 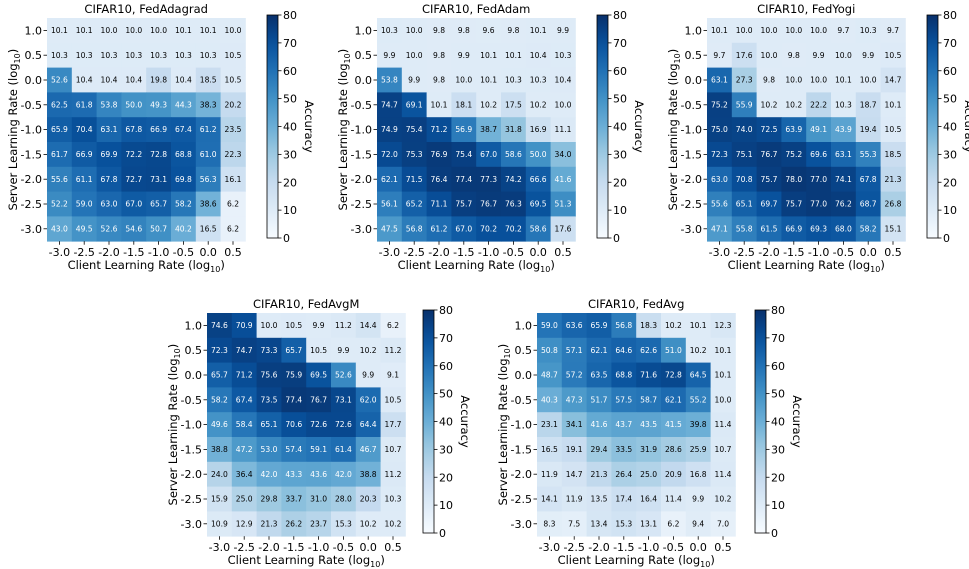 What do you see at coordinates (719, 154) in the screenshot?
I see `cell-value-label: 72.3` at bounding box center [719, 154].